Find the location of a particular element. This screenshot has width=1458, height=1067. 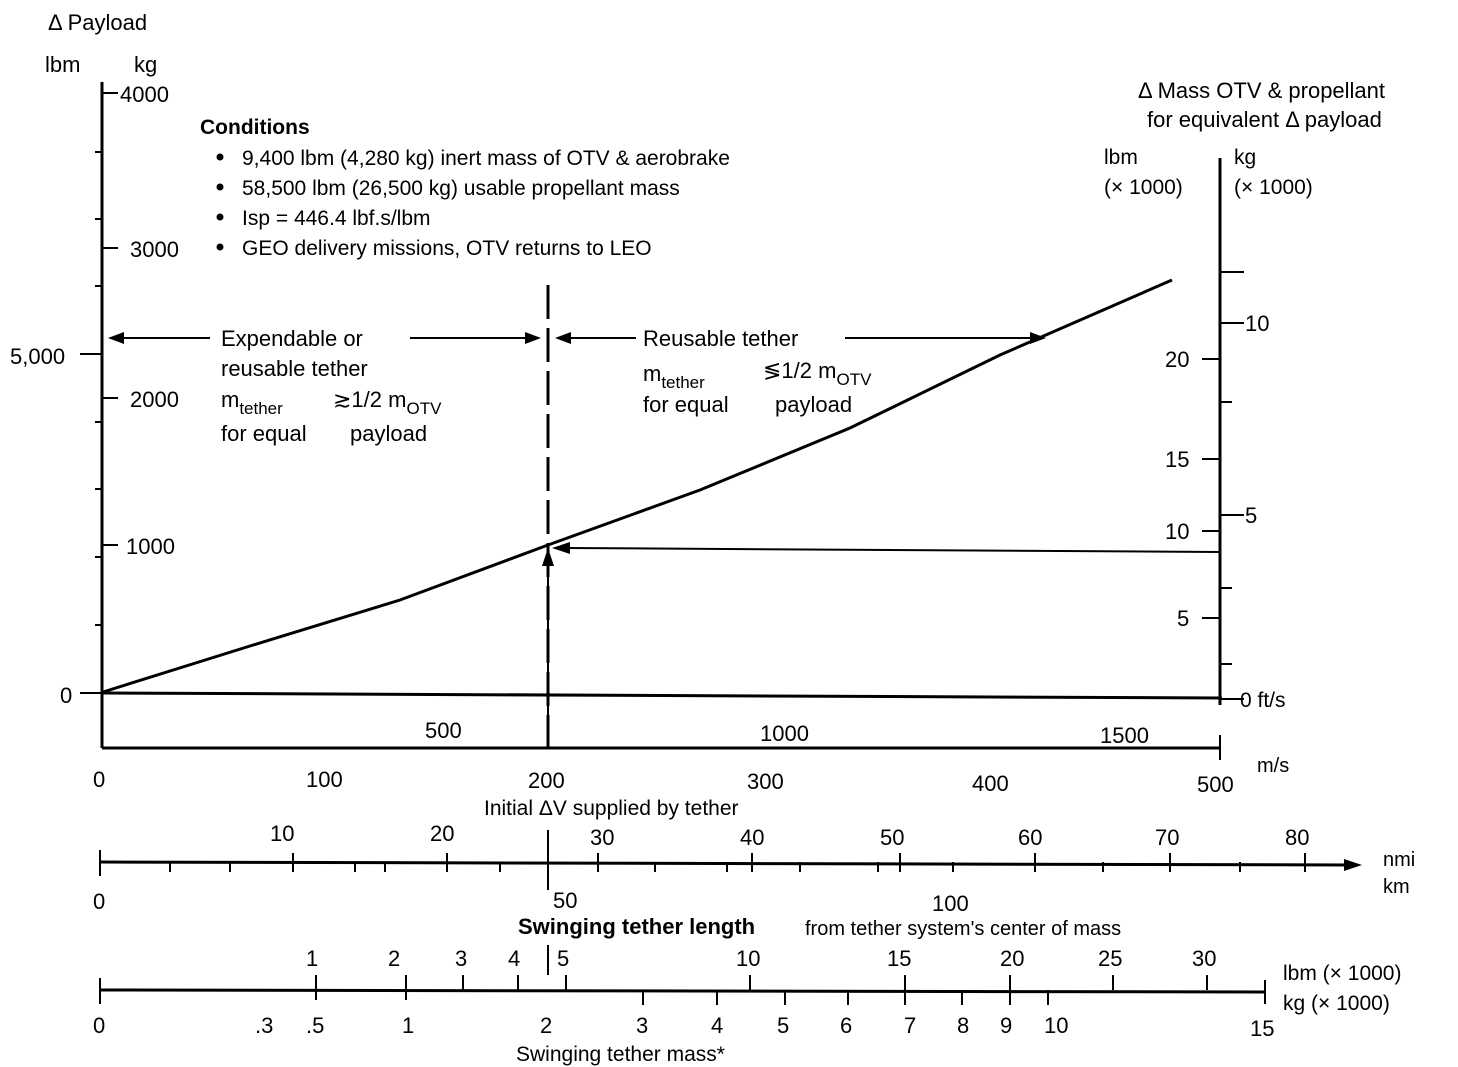

mass-kg-unit-label: kg (× 1000) is located at coordinates (1336, 1003).